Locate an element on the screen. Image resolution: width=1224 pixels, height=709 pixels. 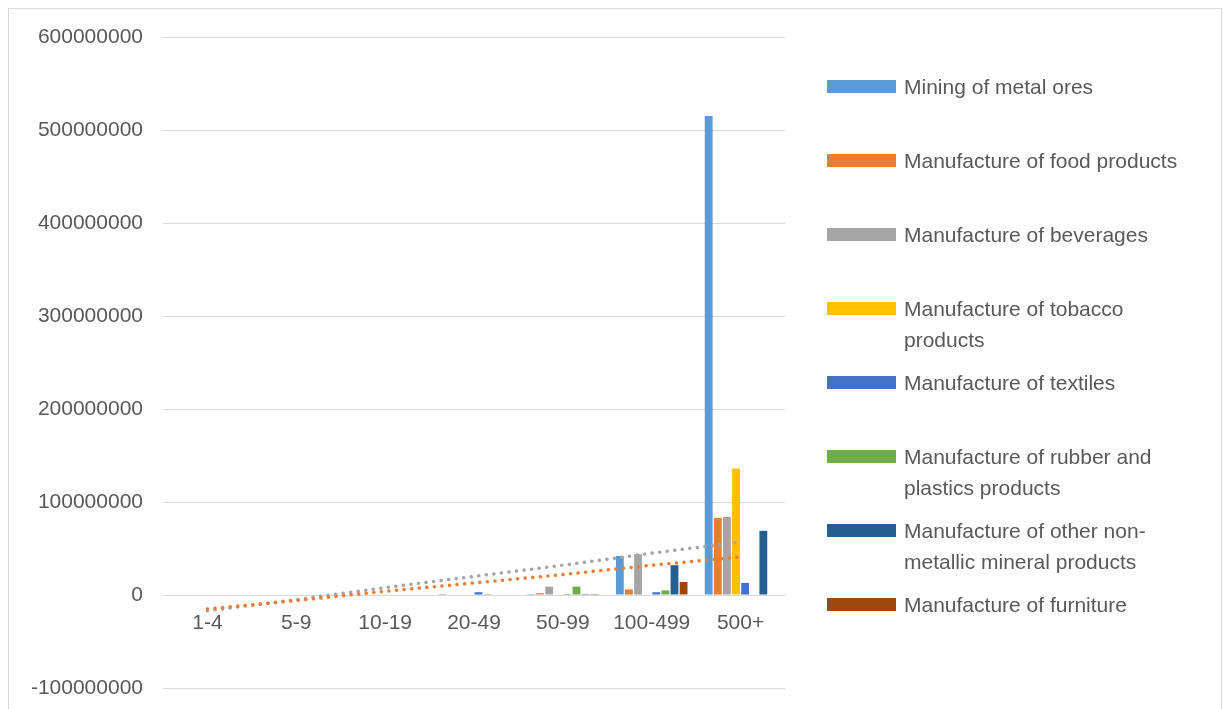
x-tick-label: 100-499 is located at coordinates (652, 622).